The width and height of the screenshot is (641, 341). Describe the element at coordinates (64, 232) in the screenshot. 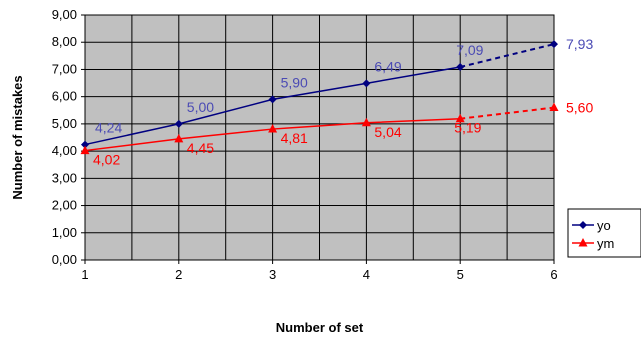

I see `y-tick-label: 1,00` at that location.